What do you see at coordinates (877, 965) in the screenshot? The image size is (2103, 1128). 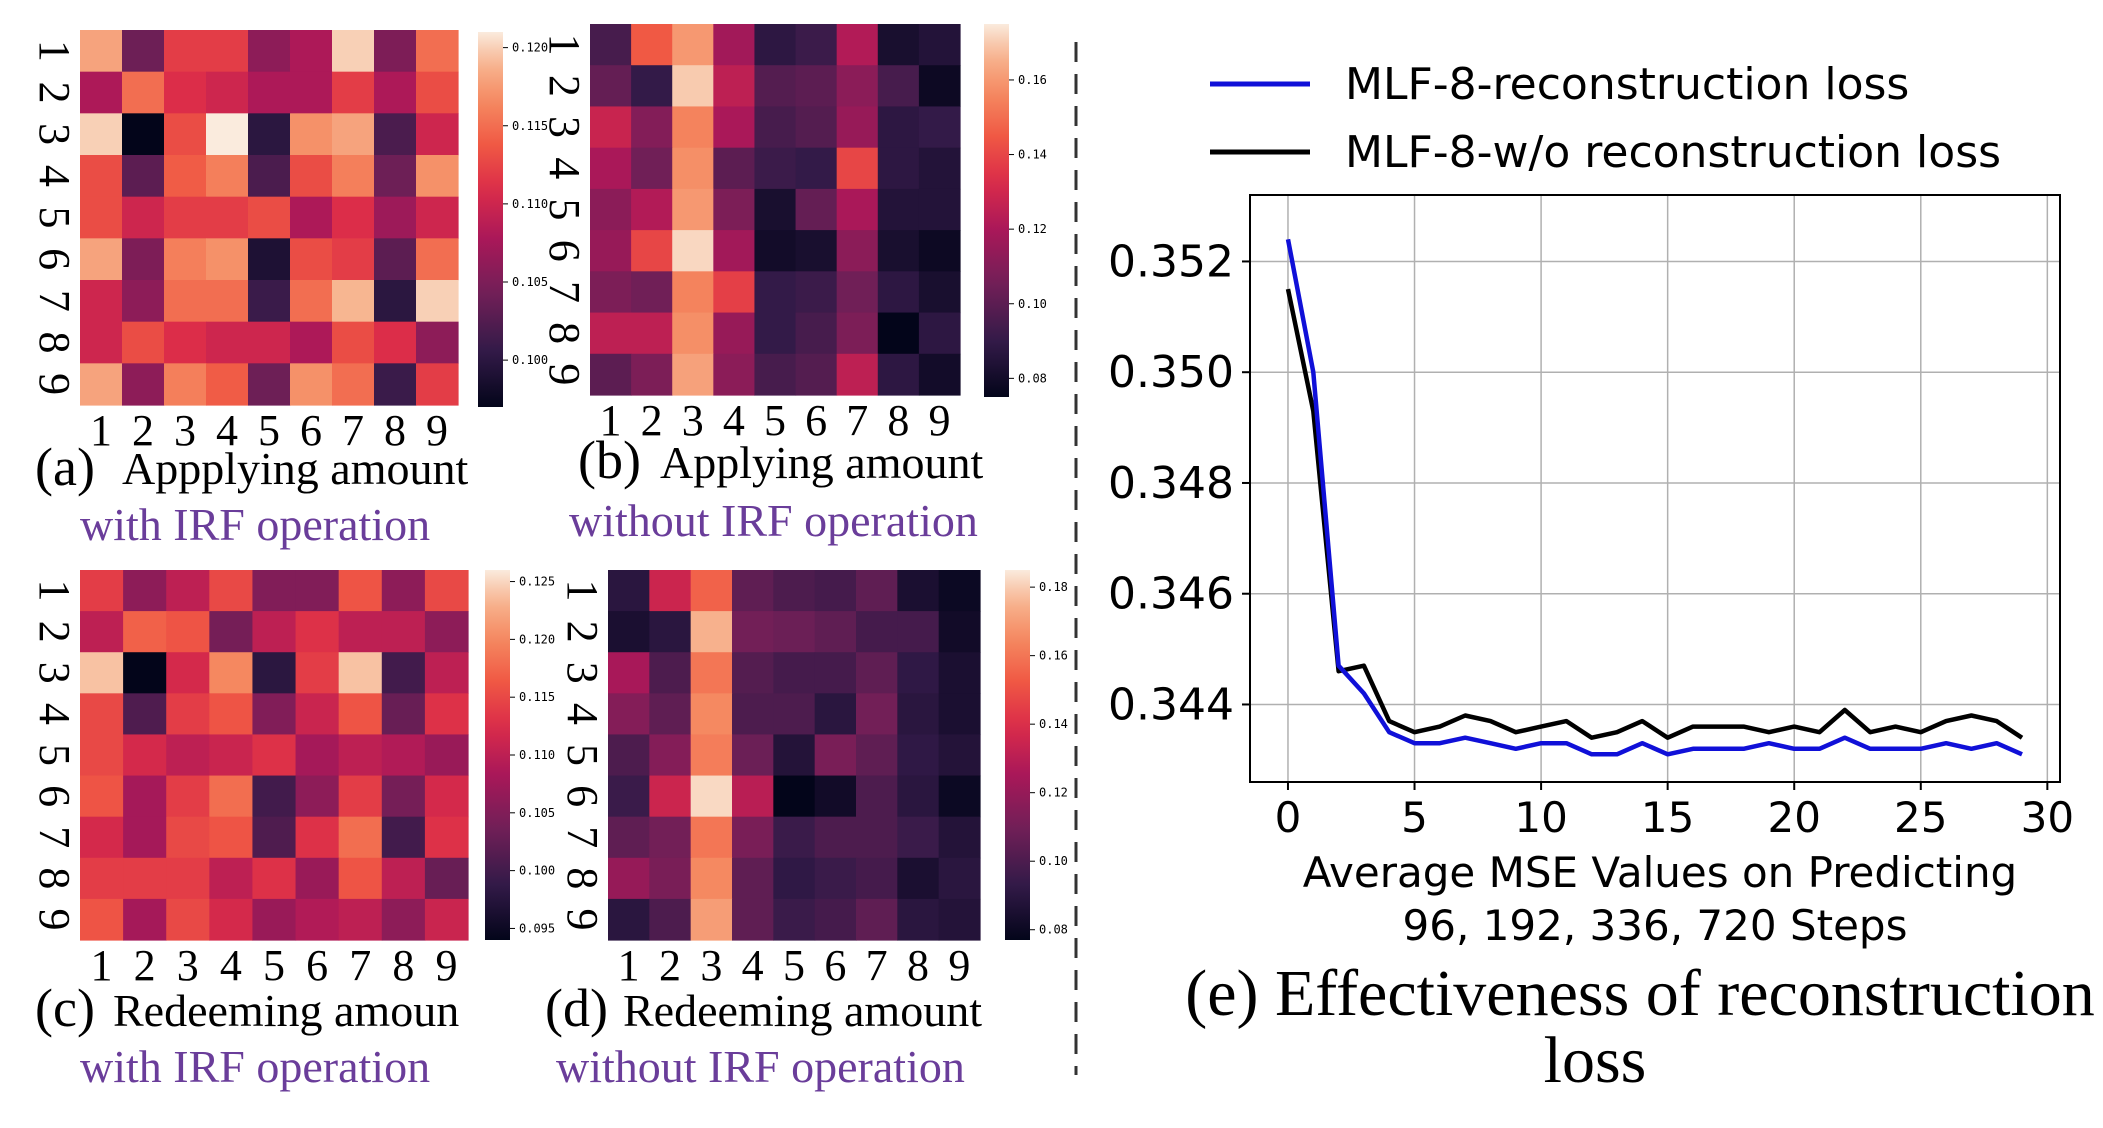 I see `heatmap-d-col-label: 7` at bounding box center [877, 965].